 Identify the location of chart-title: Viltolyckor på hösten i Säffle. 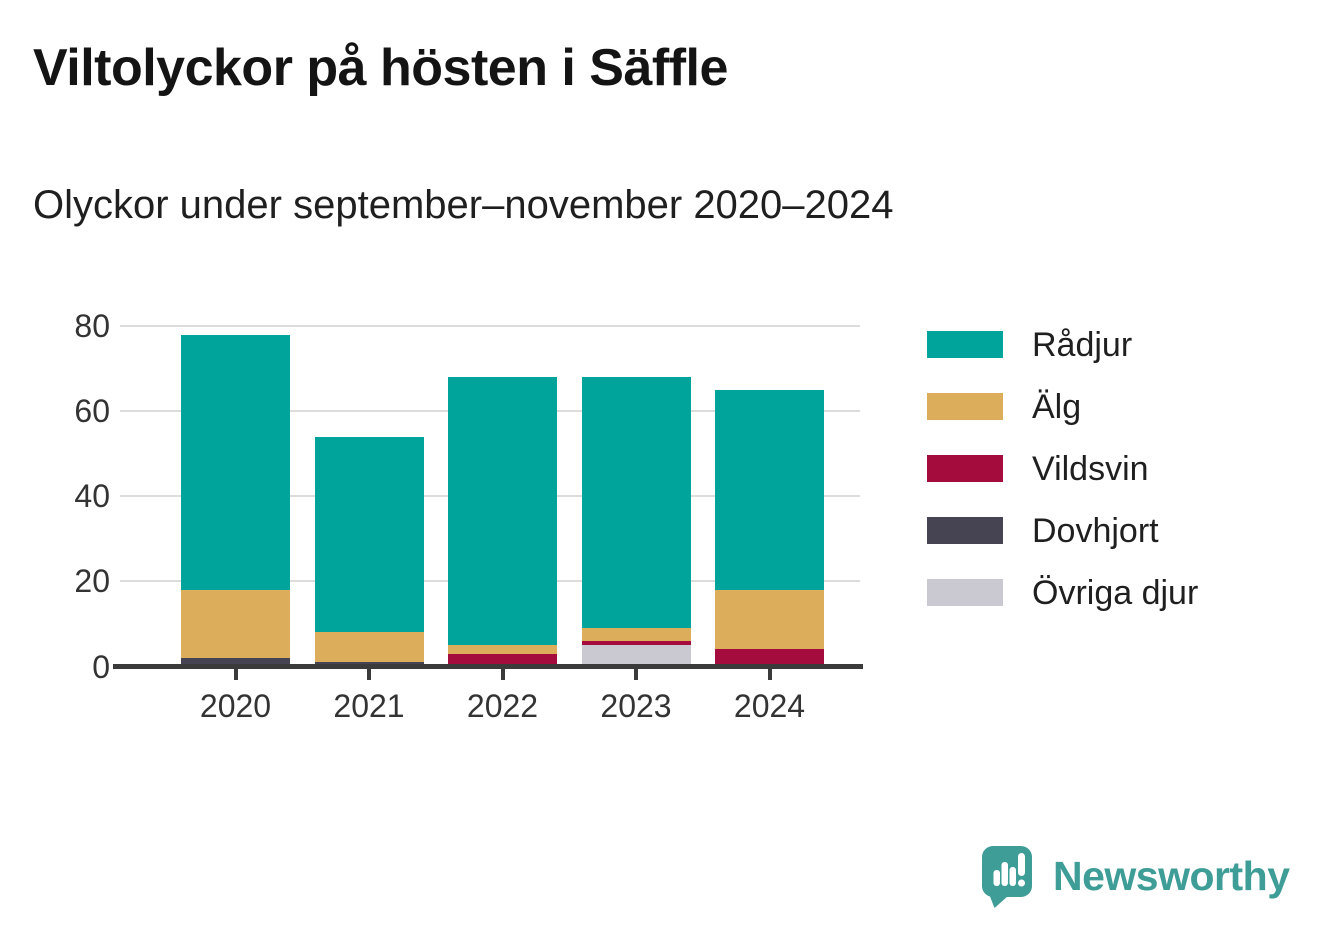
(380, 68).